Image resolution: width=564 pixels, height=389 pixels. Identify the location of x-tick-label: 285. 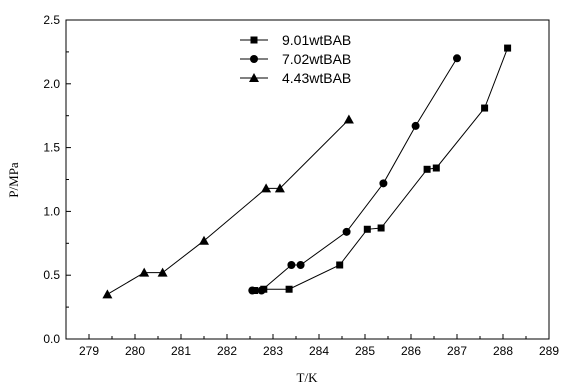
(365, 351).